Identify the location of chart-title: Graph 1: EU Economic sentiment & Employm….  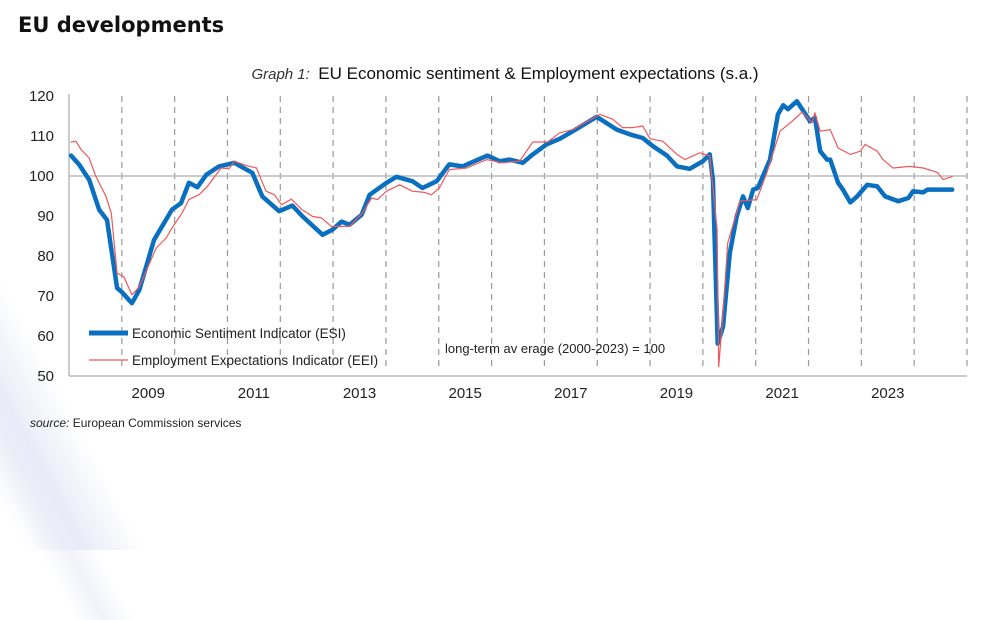
(504, 73).